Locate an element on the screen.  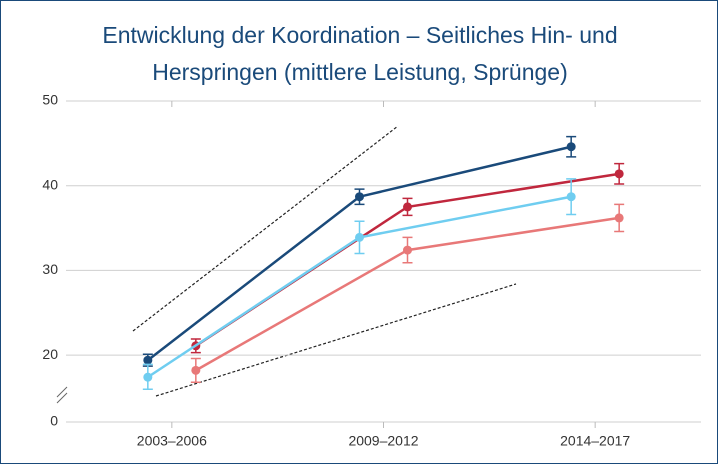
y-tick-label: 40 is located at coordinates (50, 184).